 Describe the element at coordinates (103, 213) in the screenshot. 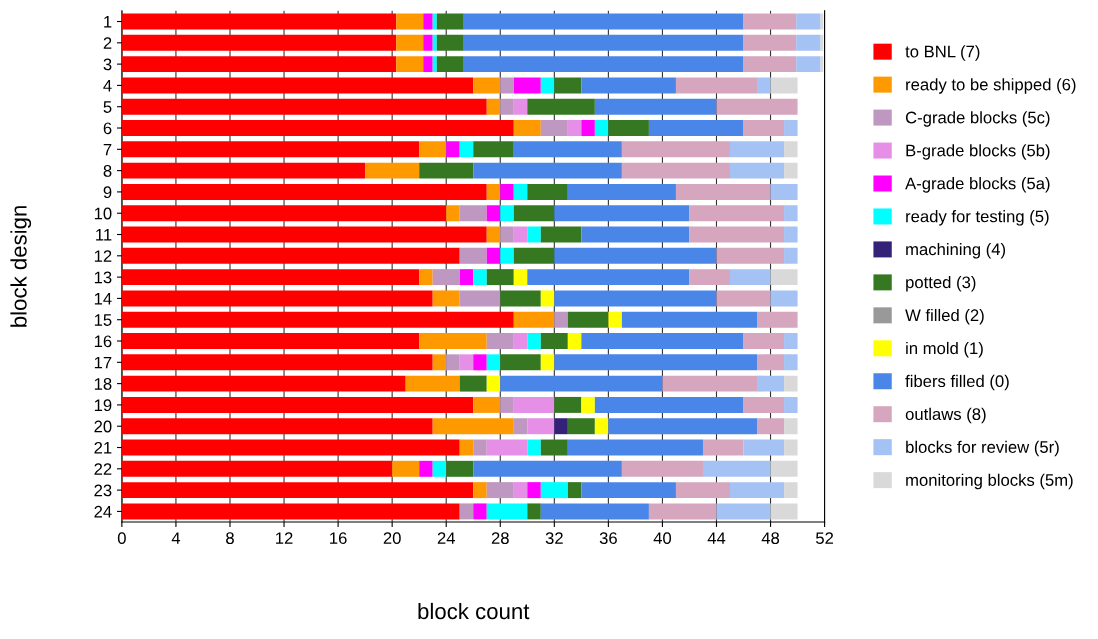

I see `y-tick-label: 10` at that location.